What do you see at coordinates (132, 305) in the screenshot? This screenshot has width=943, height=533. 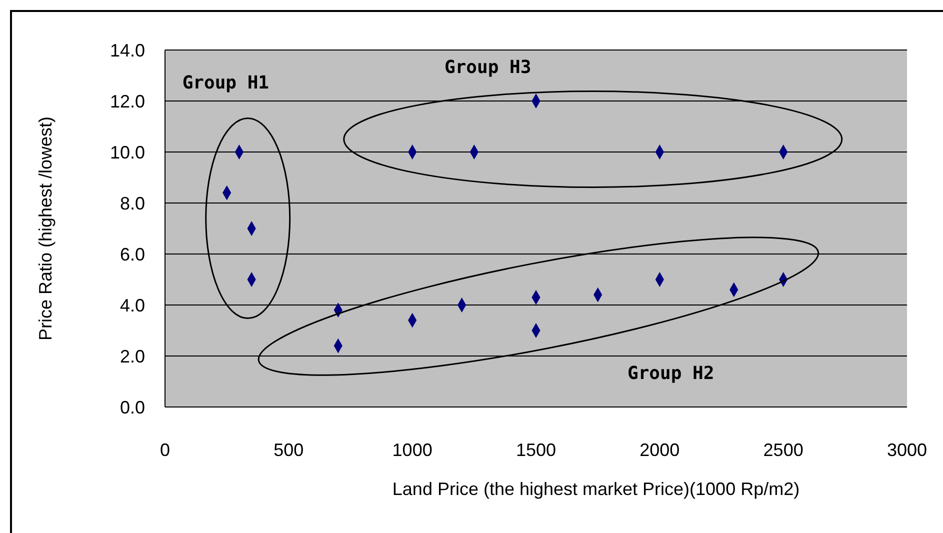 I see `y-tick-label: 4.0` at bounding box center [132, 305].